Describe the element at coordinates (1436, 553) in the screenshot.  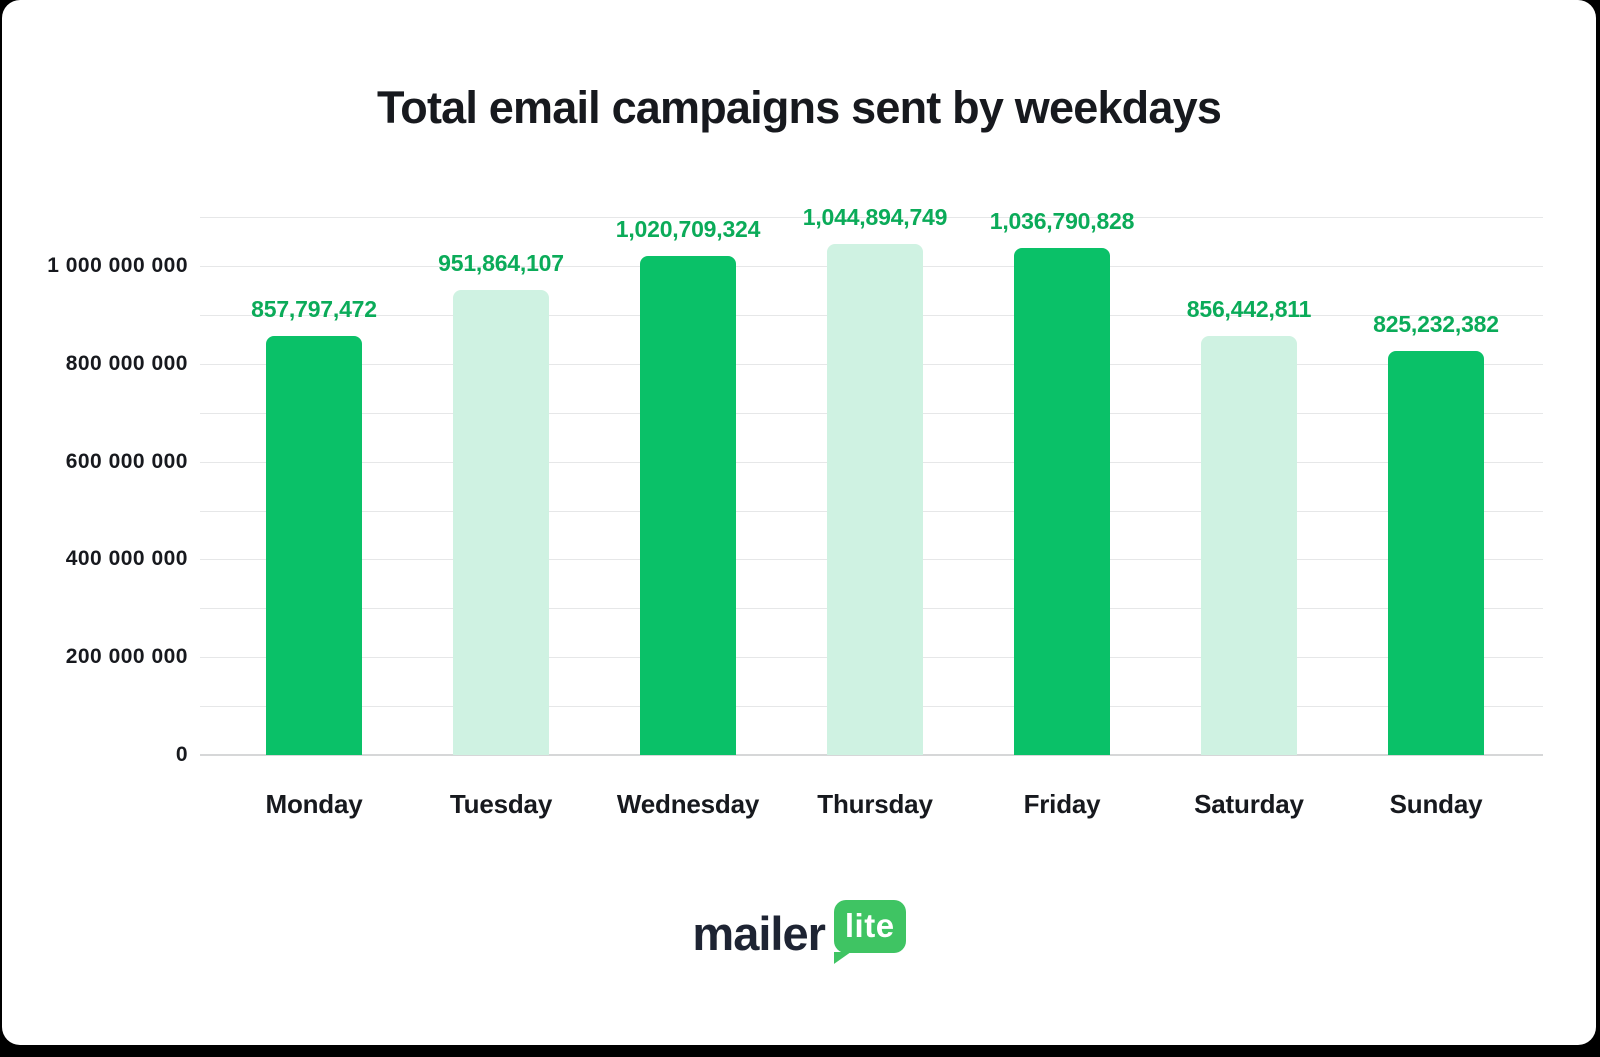
I see `bar-sunday` at that location.